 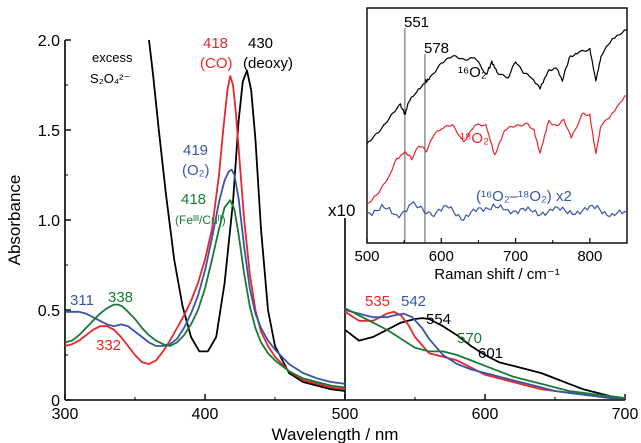 What do you see at coordinates (472, 72) in the screenshot?
I see `inset-trace-label: ¹⁶O₂` at bounding box center [472, 72].